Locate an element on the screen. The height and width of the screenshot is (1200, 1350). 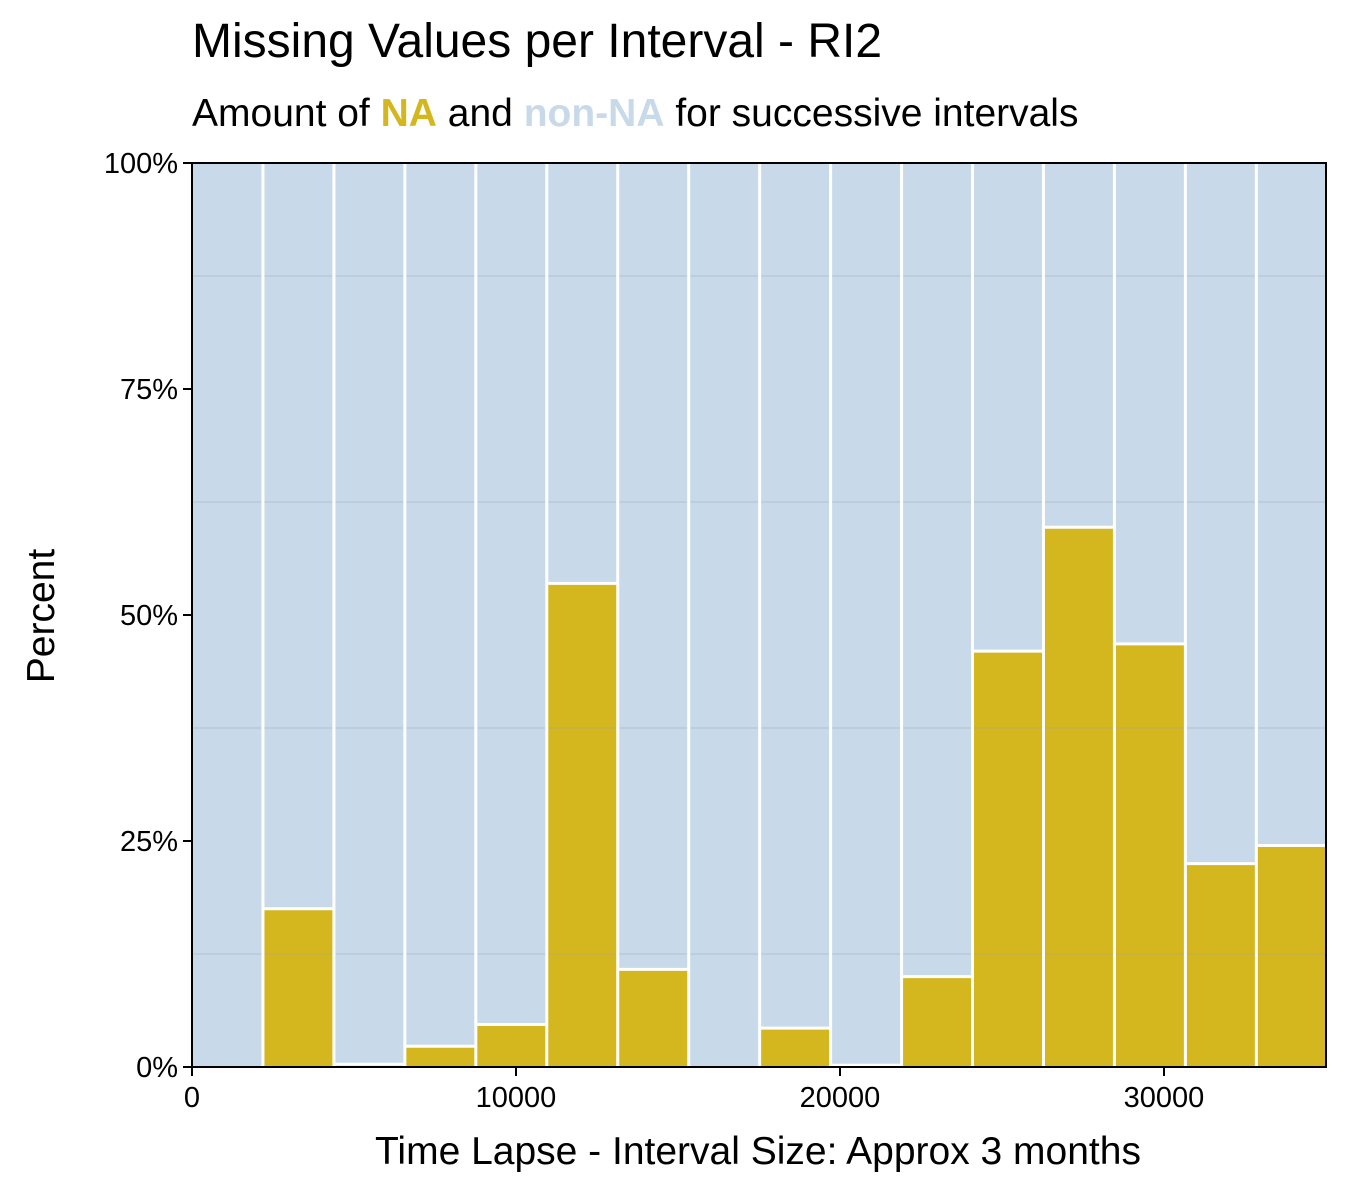
y-tick-label: 50% is located at coordinates (149, 616).